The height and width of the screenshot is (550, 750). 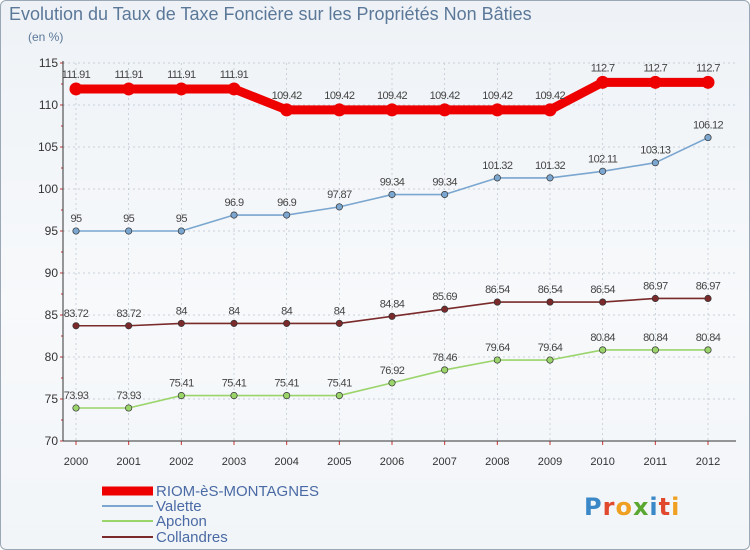 I want to click on data-label: 73.93, so click(x=76, y=396).